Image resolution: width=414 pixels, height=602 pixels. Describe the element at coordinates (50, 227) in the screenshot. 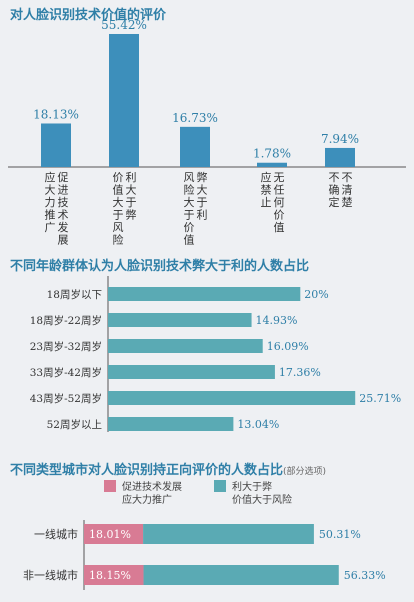

I see `category-label-0-1-4: 广` at that location.